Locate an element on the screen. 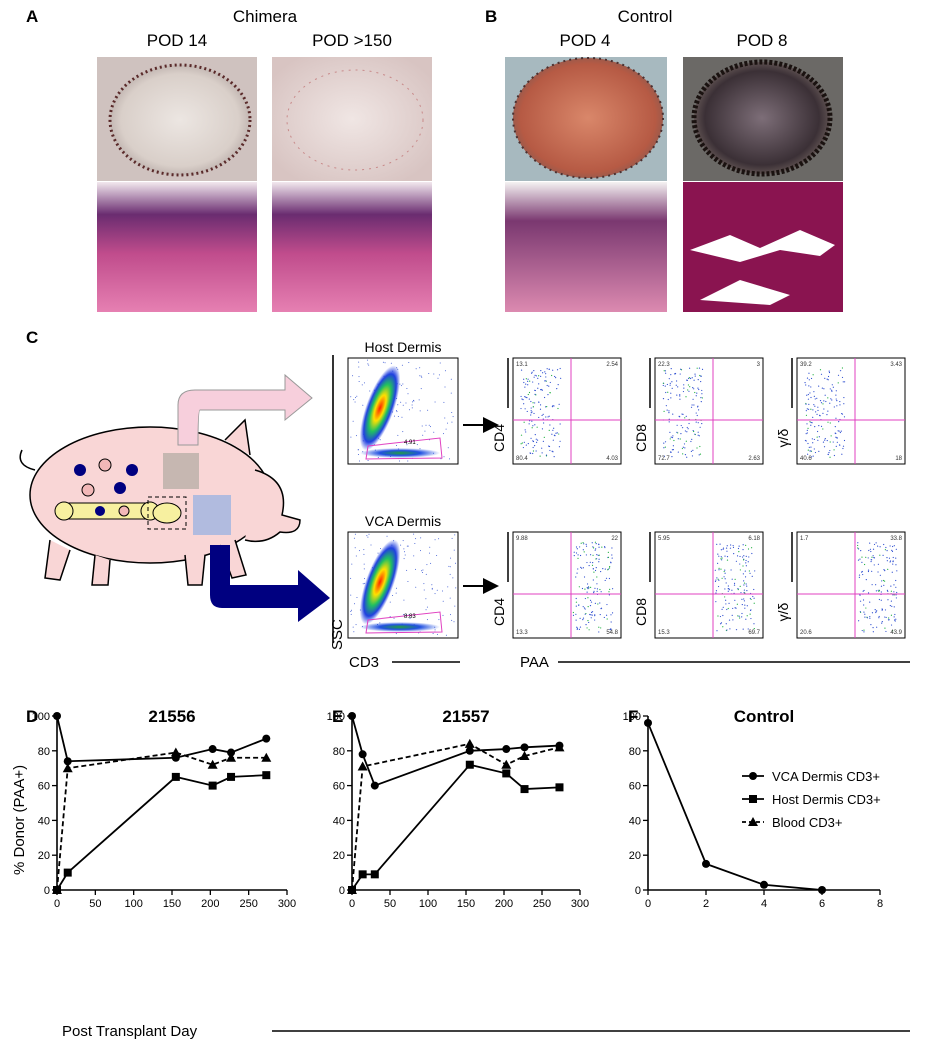  density is located at coordinates (380, 408).